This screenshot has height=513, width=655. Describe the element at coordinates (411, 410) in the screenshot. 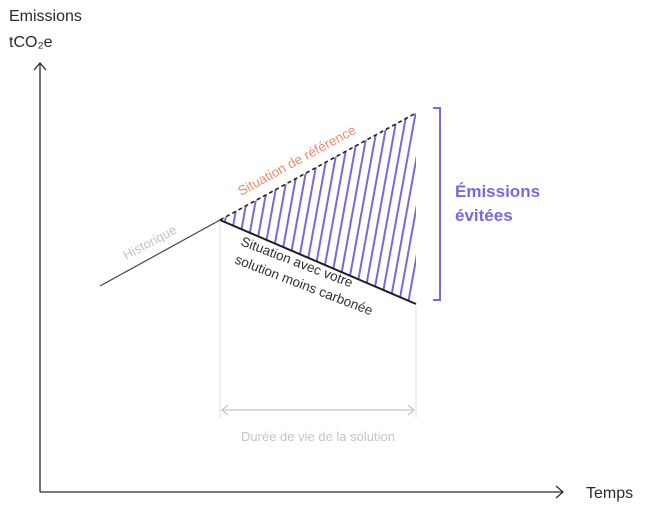

I see `lifetime-arrow-right-head` at that location.